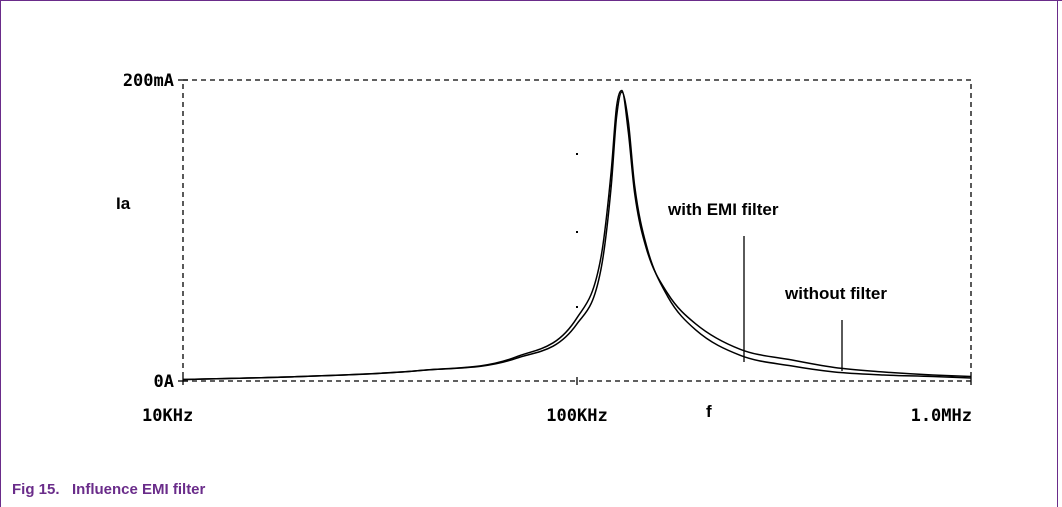 The height and width of the screenshot is (507, 1062). What do you see at coordinates (148, 81) in the screenshot?
I see `y-tick-label: 200mA` at bounding box center [148, 81].